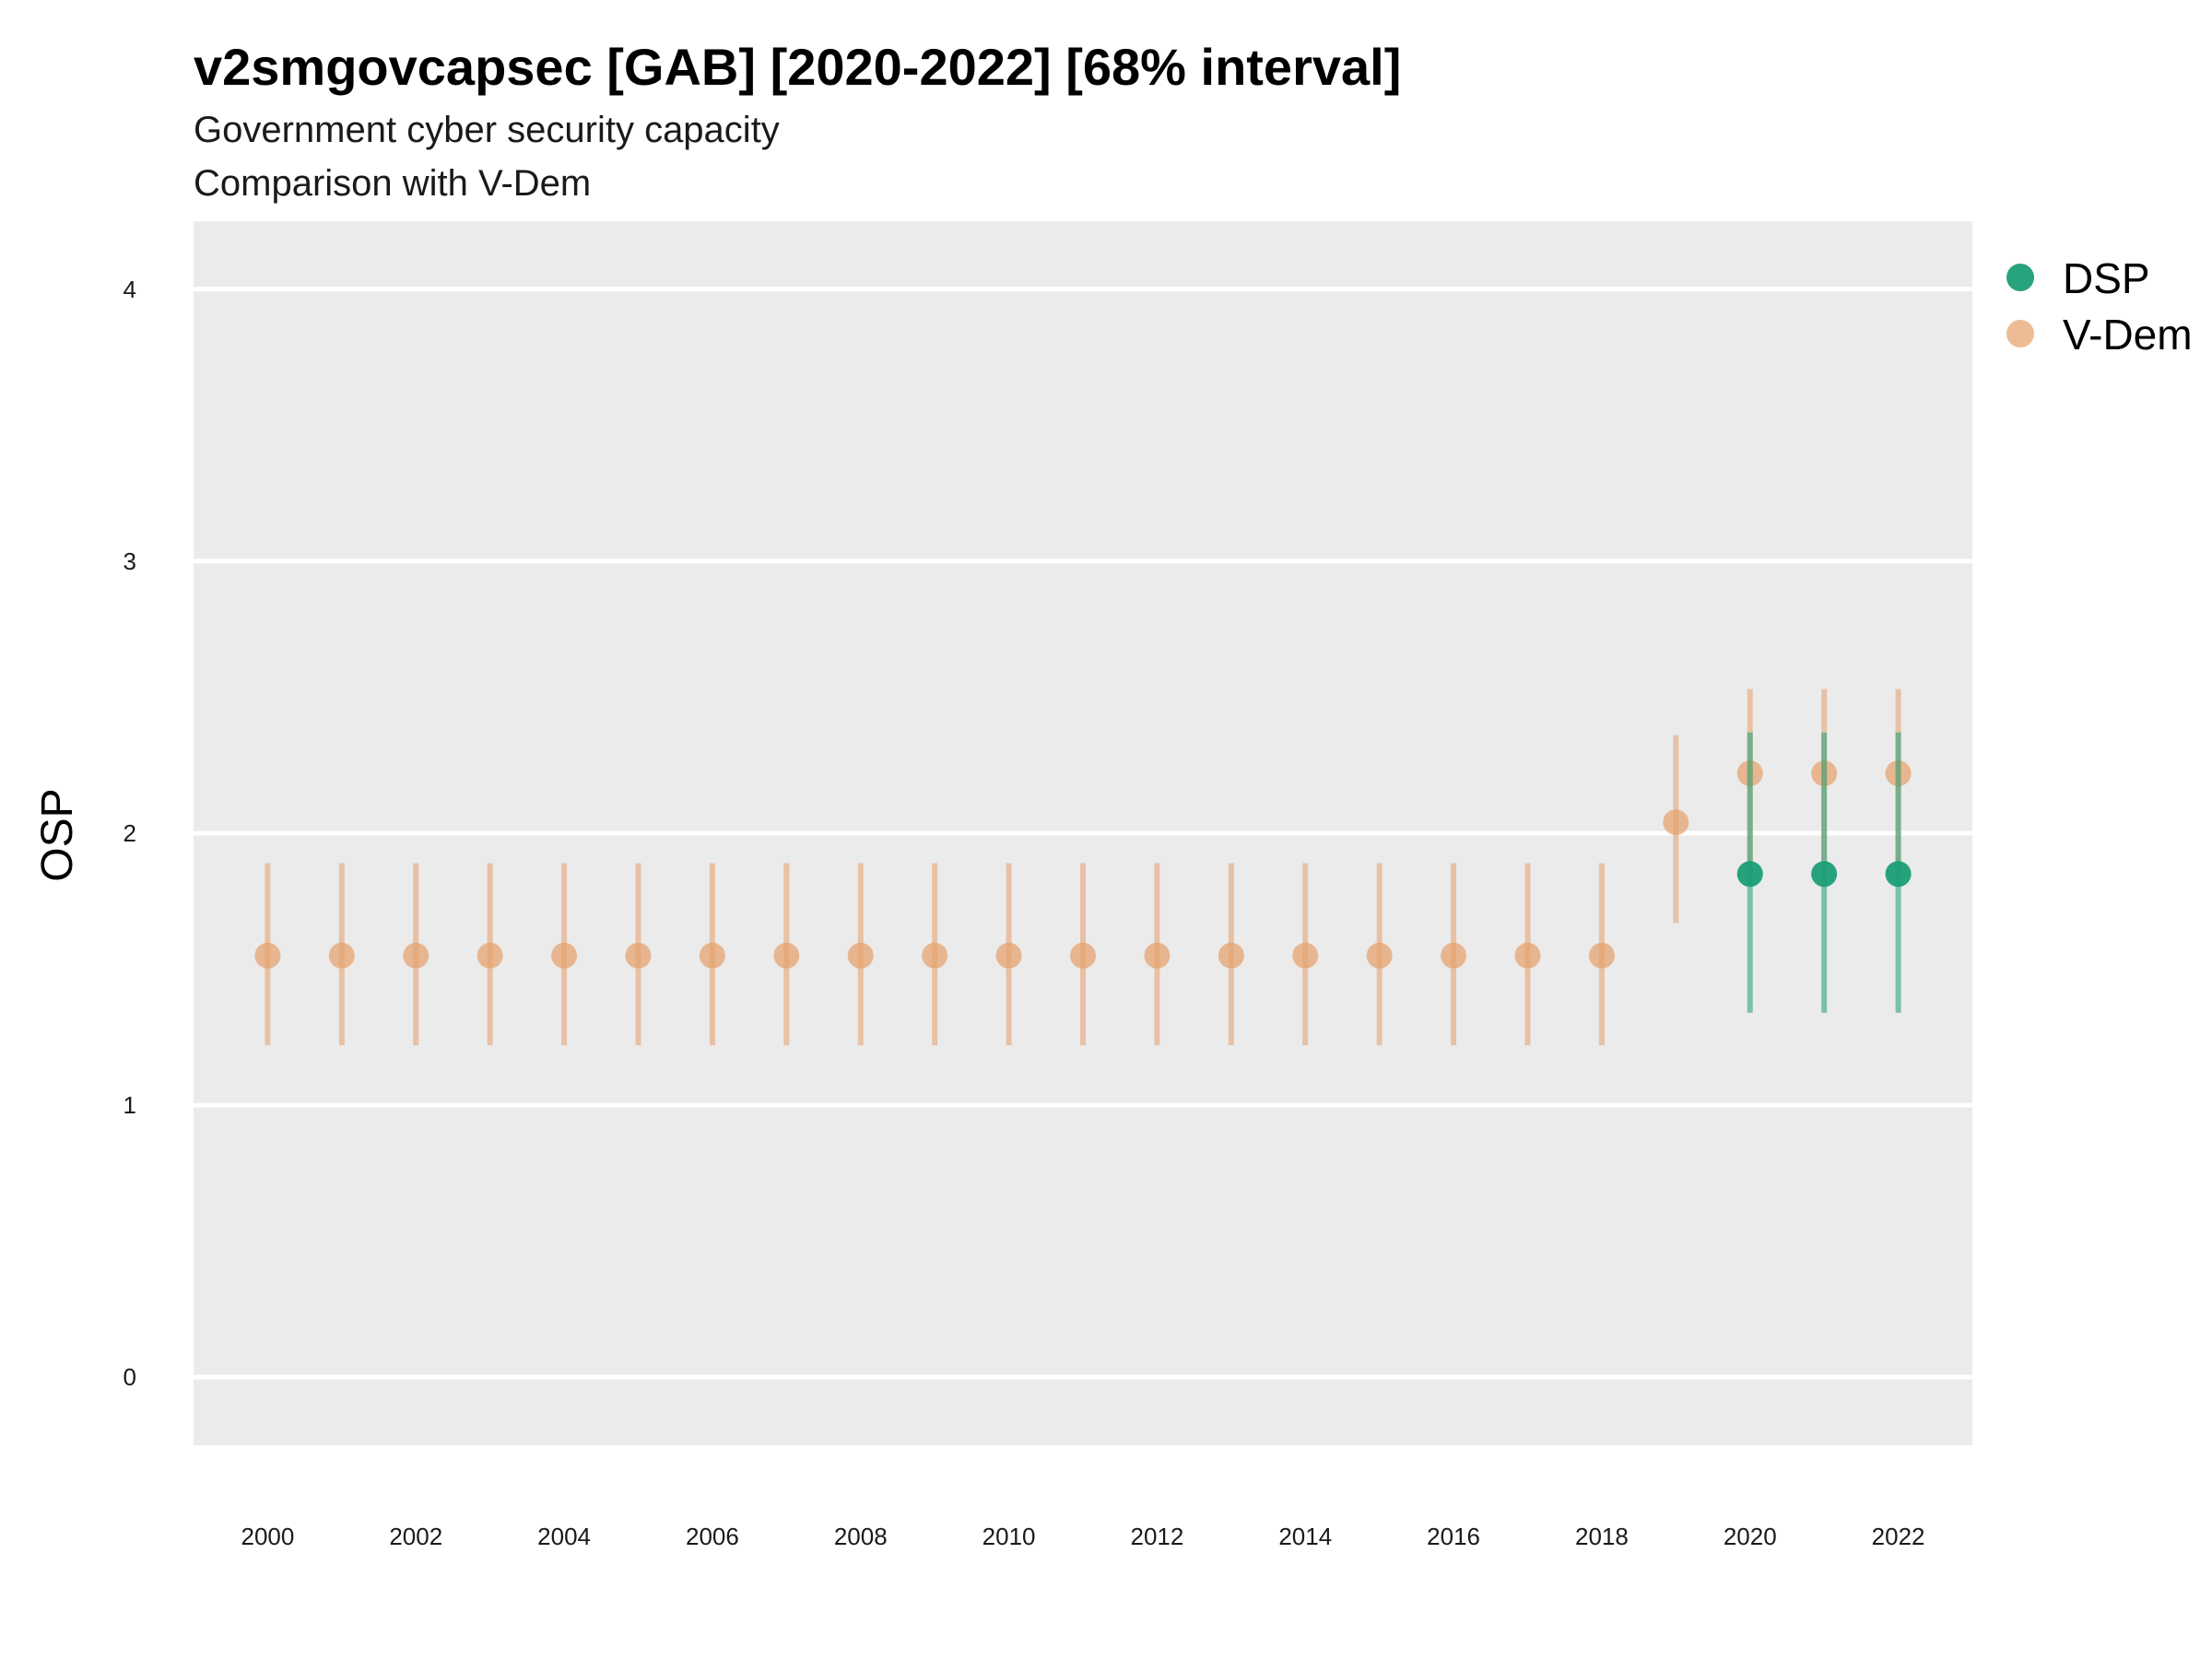  What do you see at coordinates (130, 1105) in the screenshot?
I see `y-tick-label-1: 1` at bounding box center [130, 1105].